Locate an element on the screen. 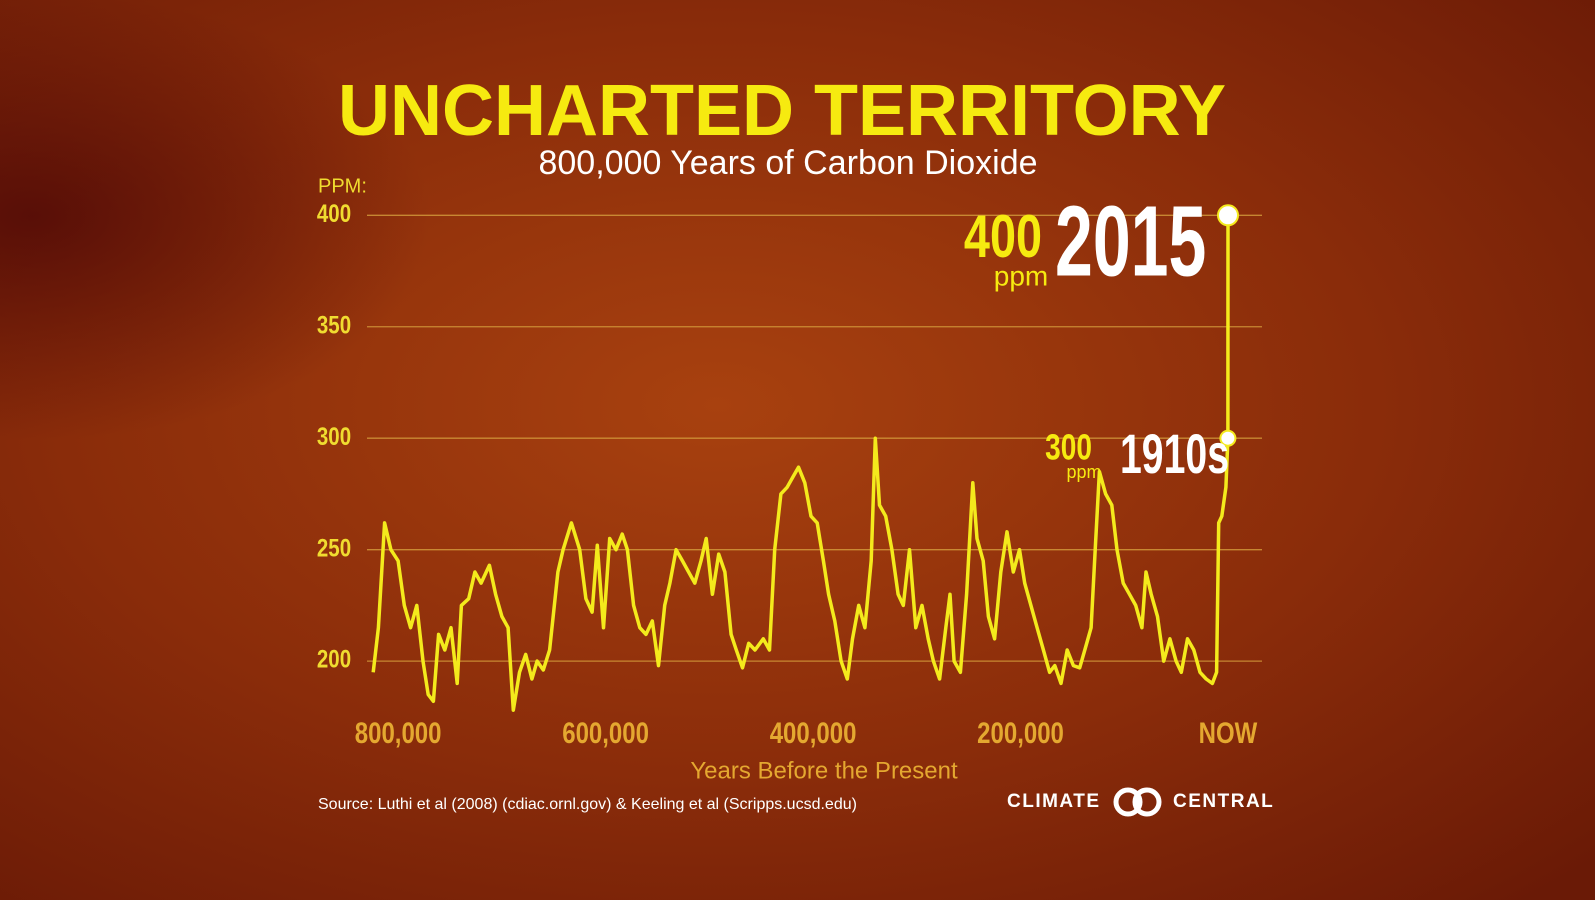  x-tick-label: 400,000 is located at coordinates (813, 732).